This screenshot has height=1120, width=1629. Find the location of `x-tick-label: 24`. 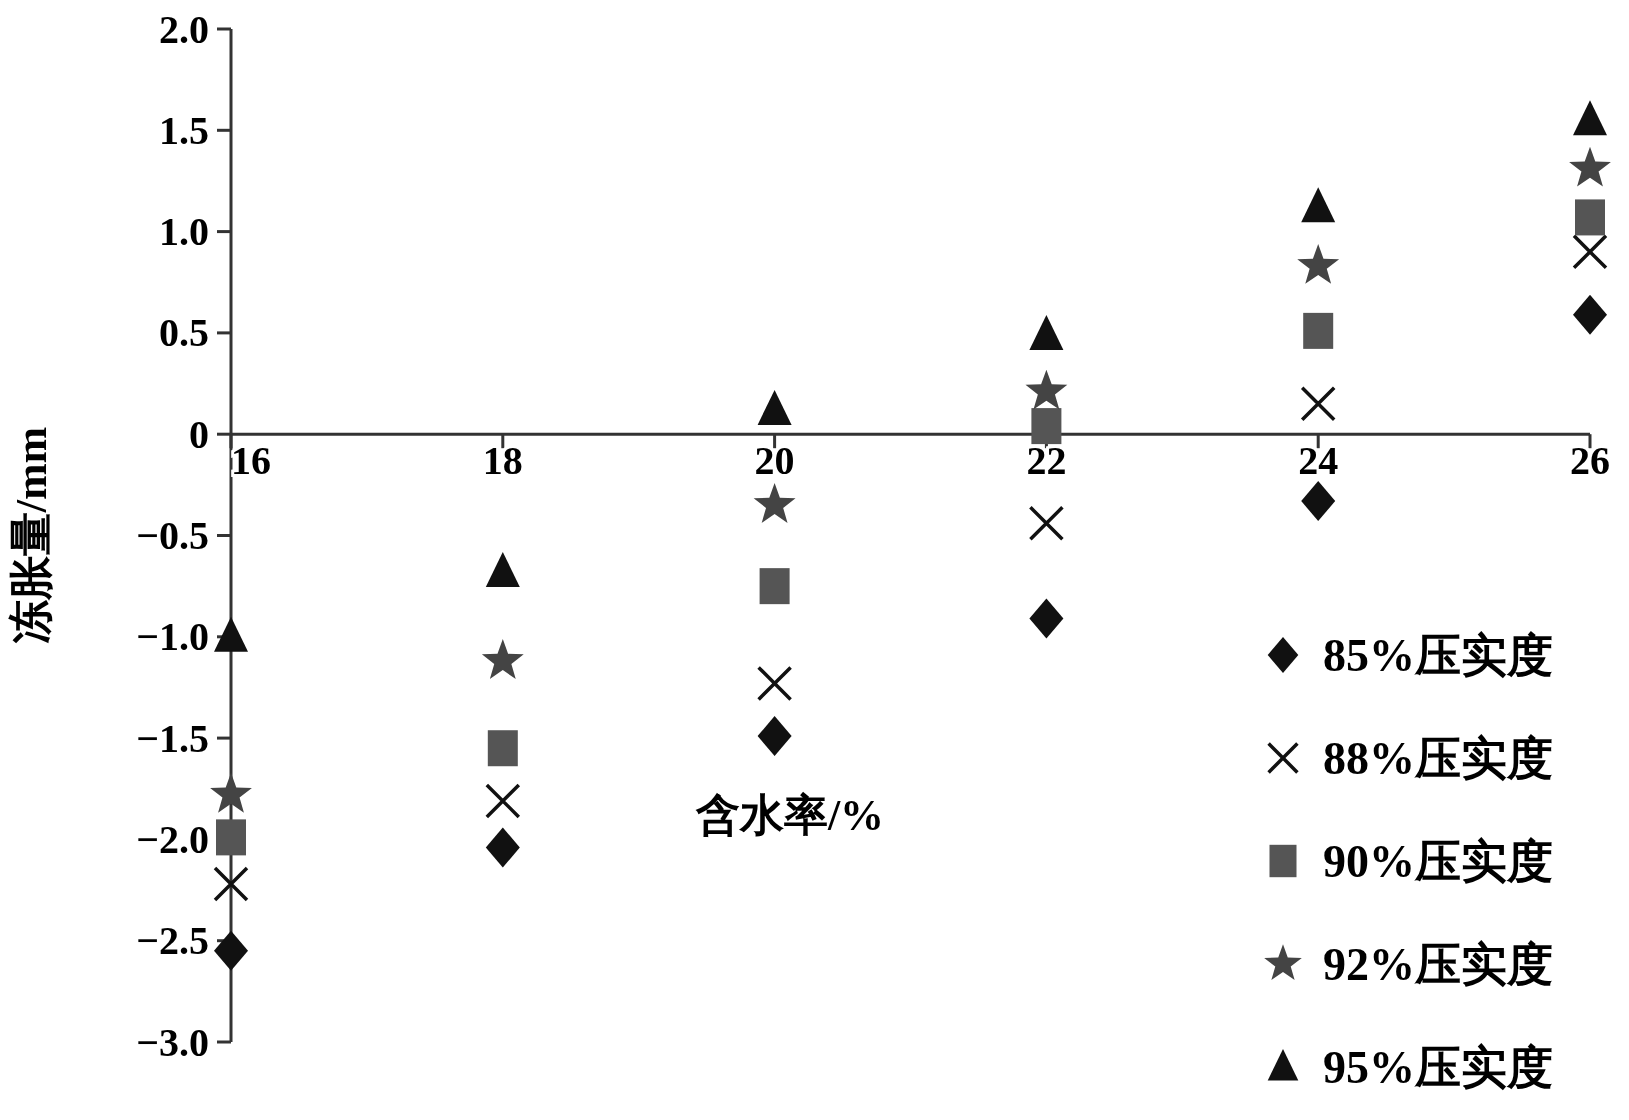

x-tick-label: 24 is located at coordinates (1318, 461).